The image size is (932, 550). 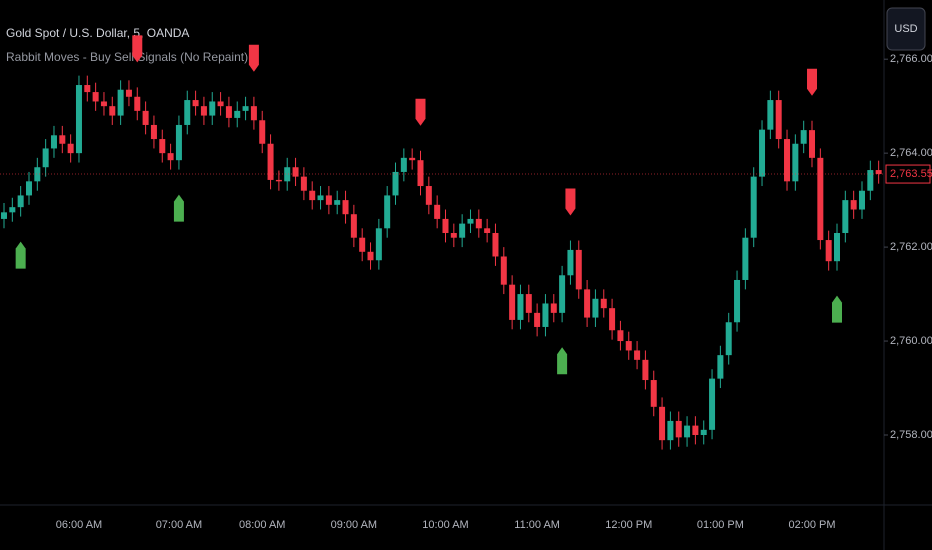 I want to click on currency-button-box, so click(x=906, y=29).